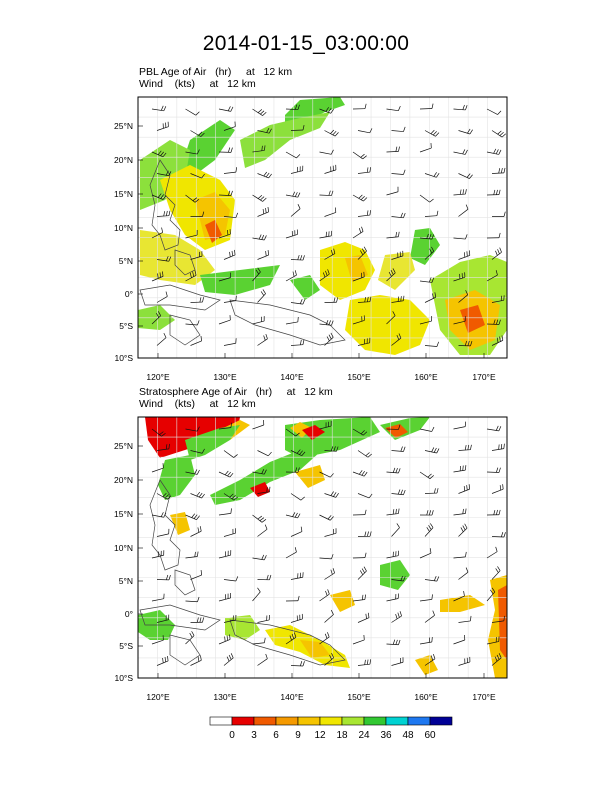 Image resolution: width=612 pixels, height=792 pixels. Describe the element at coordinates (123, 514) in the screenshot. I see `strat-lat-tick-label: 15°N` at that location.